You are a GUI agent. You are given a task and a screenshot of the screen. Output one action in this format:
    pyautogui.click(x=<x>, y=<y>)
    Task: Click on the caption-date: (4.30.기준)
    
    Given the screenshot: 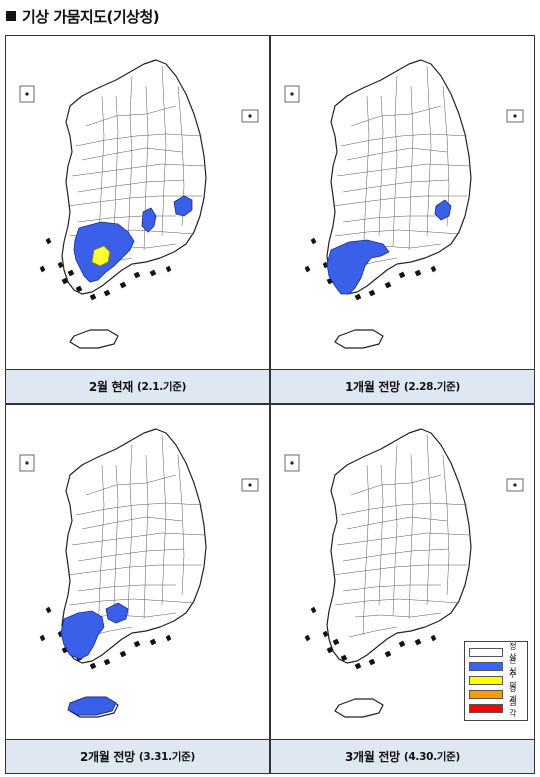 What is the action you would take?
    pyautogui.click(x=431, y=757)
    